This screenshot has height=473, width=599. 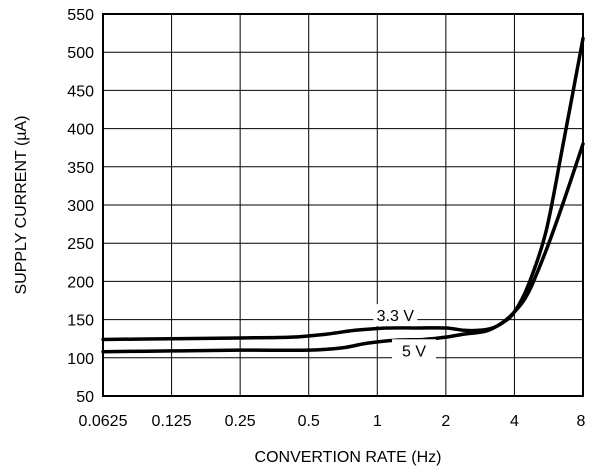 I want to click on y-tick-labels: 50 100 150 200 250 300 350 400 450 500 550, so click(x=80, y=206).